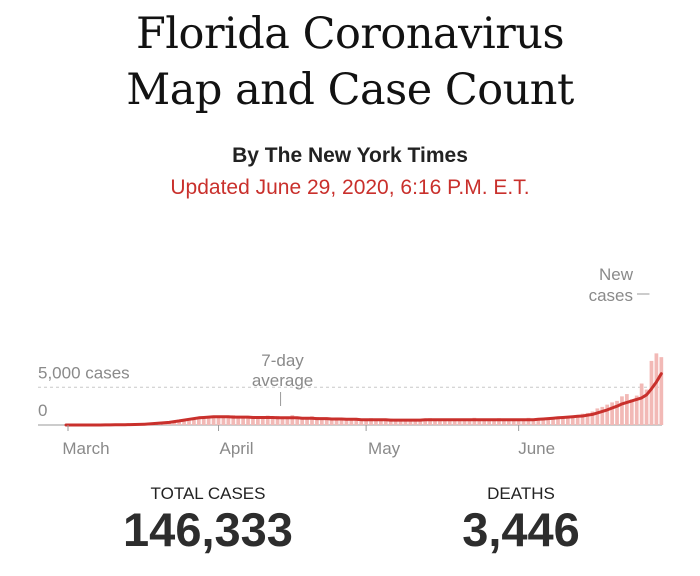 This screenshot has width=700, height=576. What do you see at coordinates (208, 493) in the screenshot?
I see `total-cases-label: TOTAL CASES` at bounding box center [208, 493].